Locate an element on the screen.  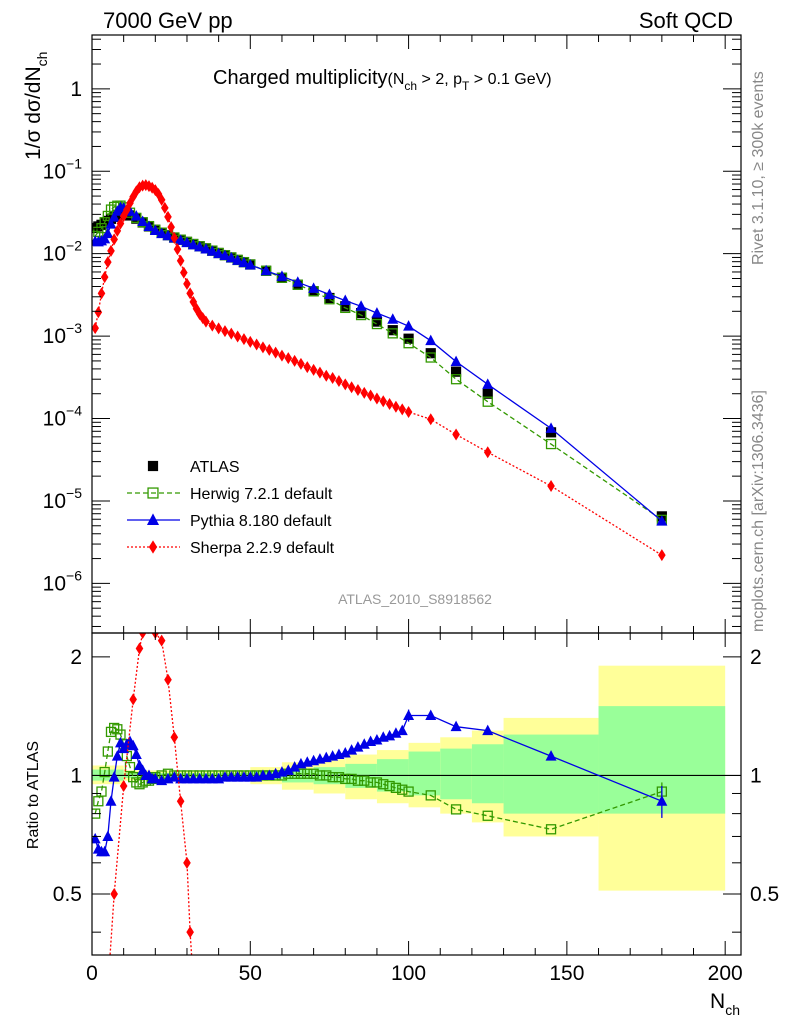
ratio-y-tick-label: 0.5 is located at coordinates (67, 894).